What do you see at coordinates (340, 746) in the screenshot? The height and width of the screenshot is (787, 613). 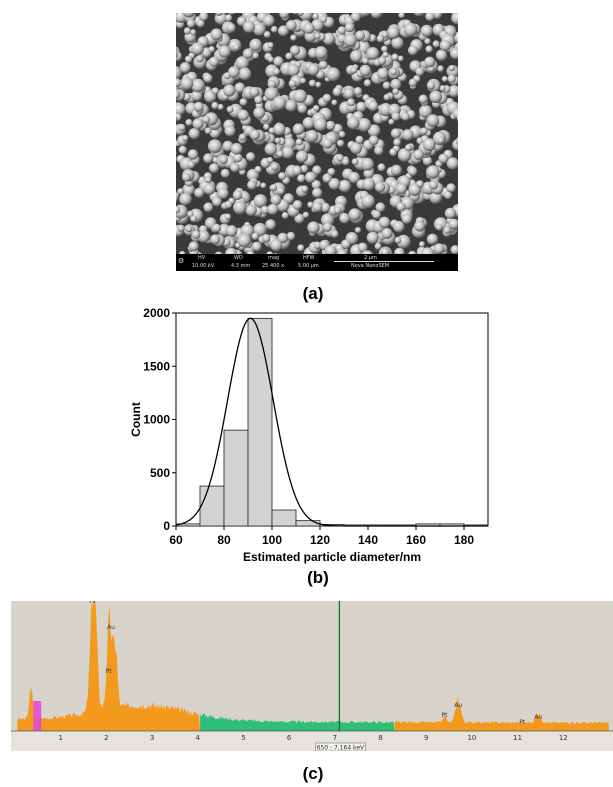 I see `cursor-readout-box` at bounding box center [340, 746].